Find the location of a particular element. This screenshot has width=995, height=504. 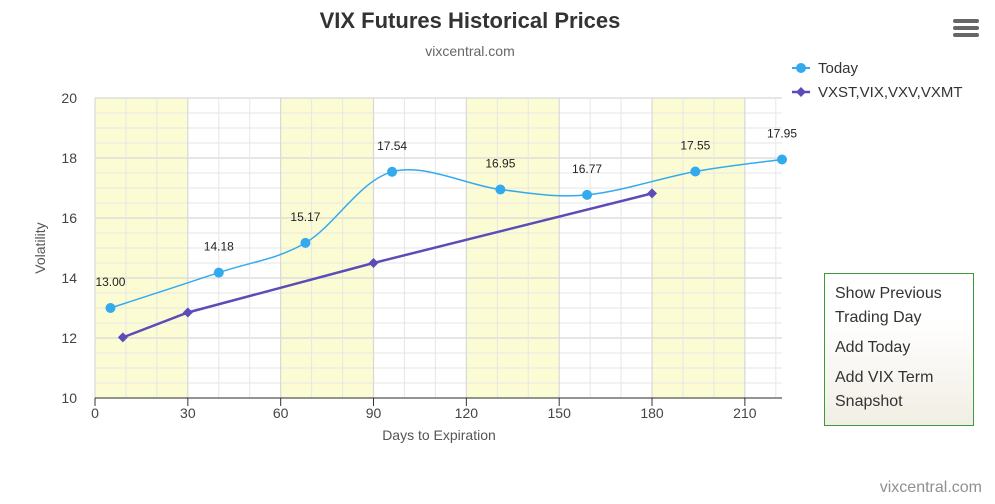

today-data-label: 13.00 is located at coordinates (110, 282).